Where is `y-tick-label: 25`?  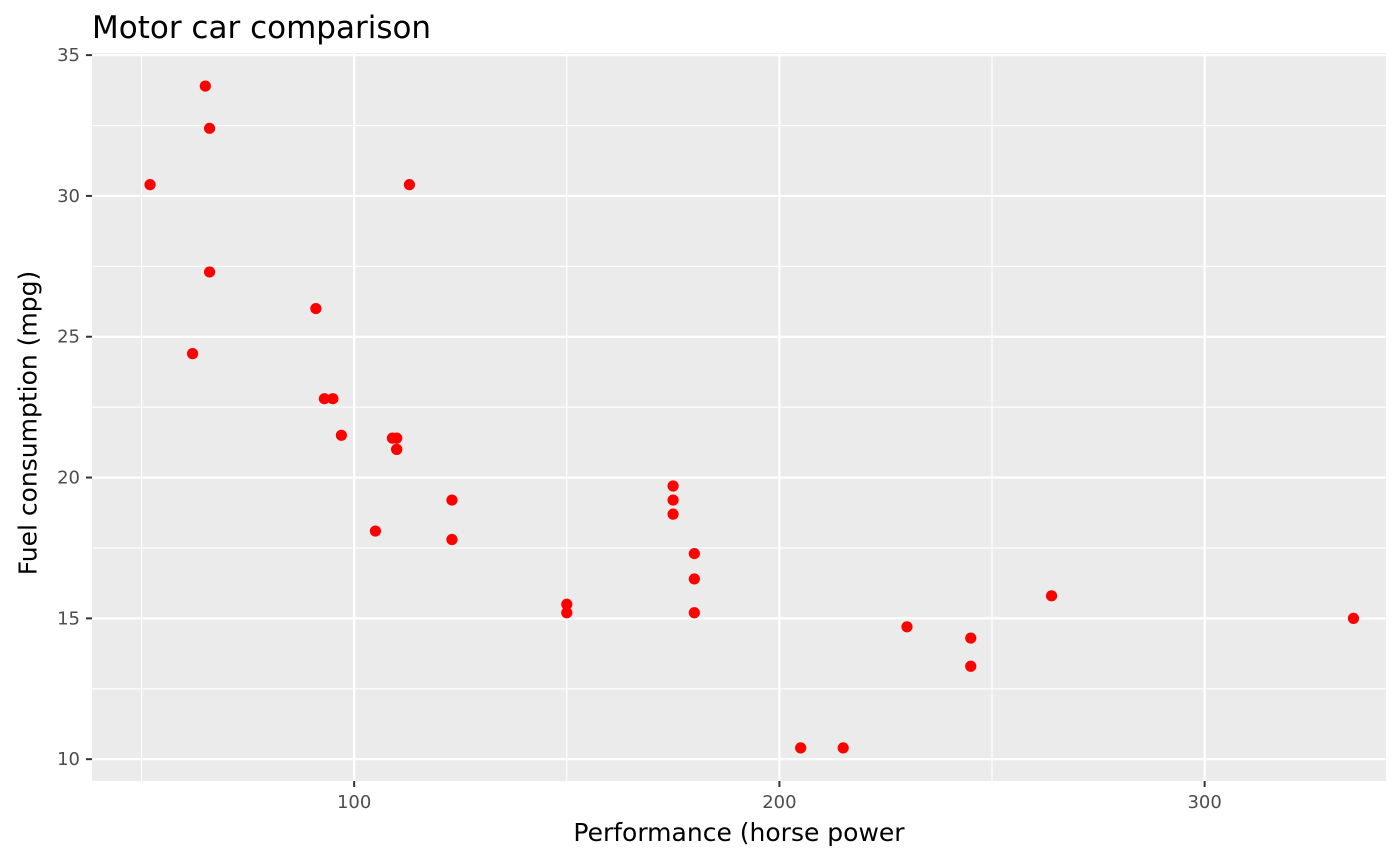 y-tick-label: 25 is located at coordinates (68, 337).